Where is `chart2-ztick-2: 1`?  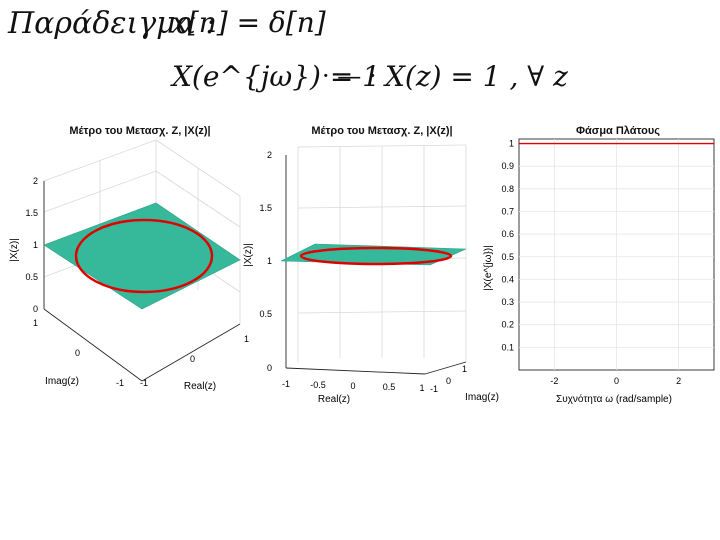 chart2-ztick-2: 1 is located at coordinates (269, 261).